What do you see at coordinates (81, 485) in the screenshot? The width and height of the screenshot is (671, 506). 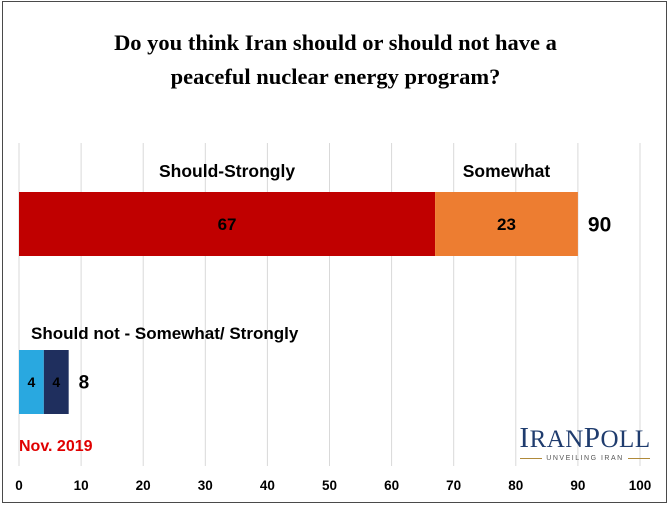 I see `x-tick-label: 10` at bounding box center [81, 485].